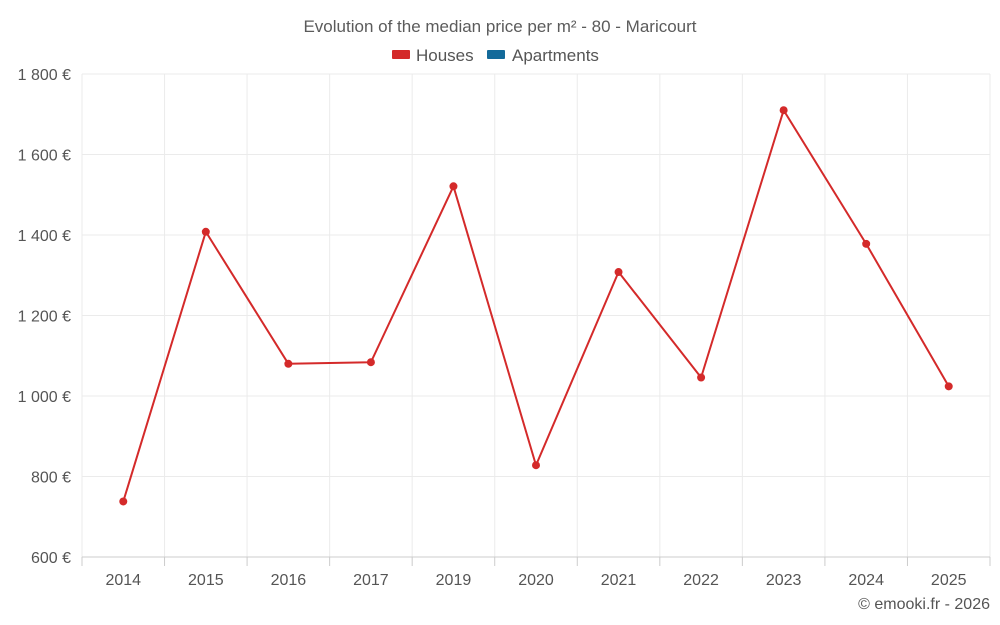 The image size is (1000, 625). What do you see at coordinates (371, 580) in the screenshot?
I see `x-tick-label: 2017` at bounding box center [371, 580].